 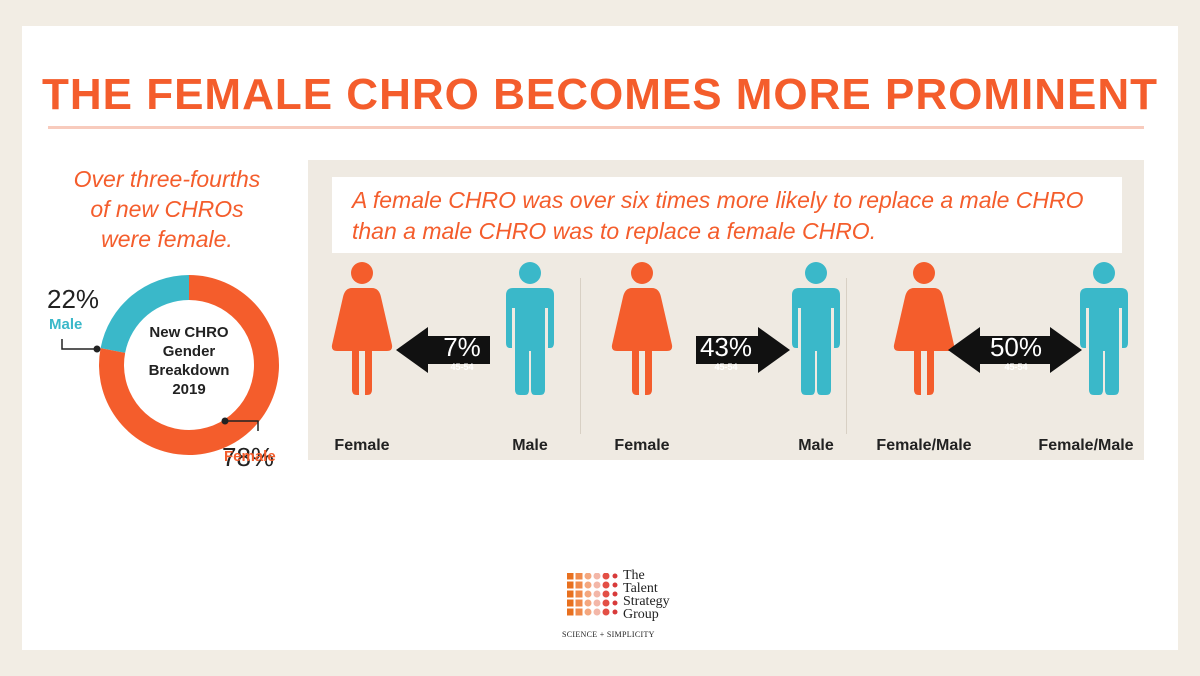 I want to click on logo-name-line-4: Group, so click(x=641, y=614).